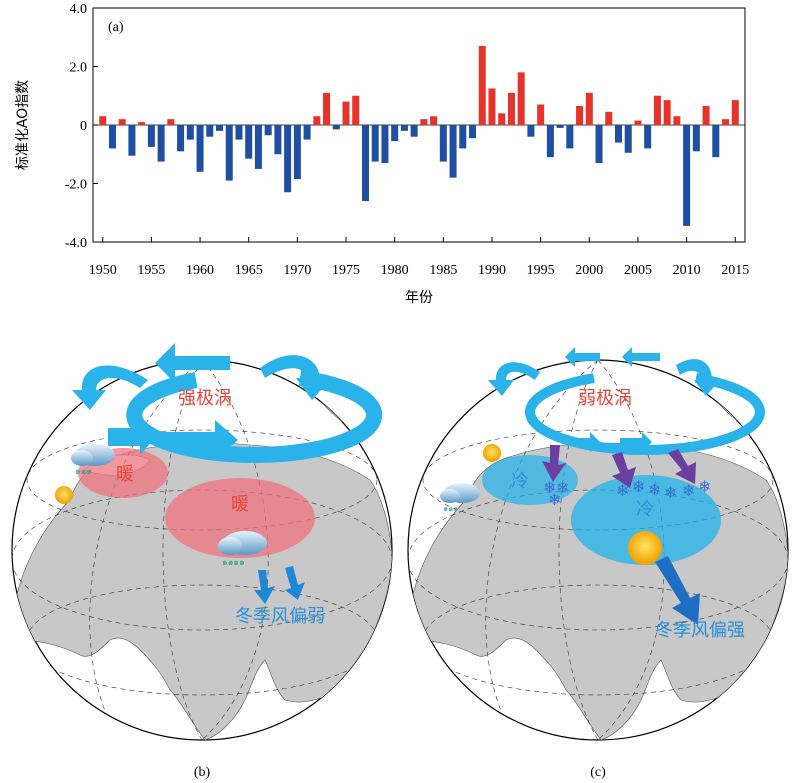  What do you see at coordinates (210, 131) in the screenshot?
I see `bar-1961` at bounding box center [210, 131].